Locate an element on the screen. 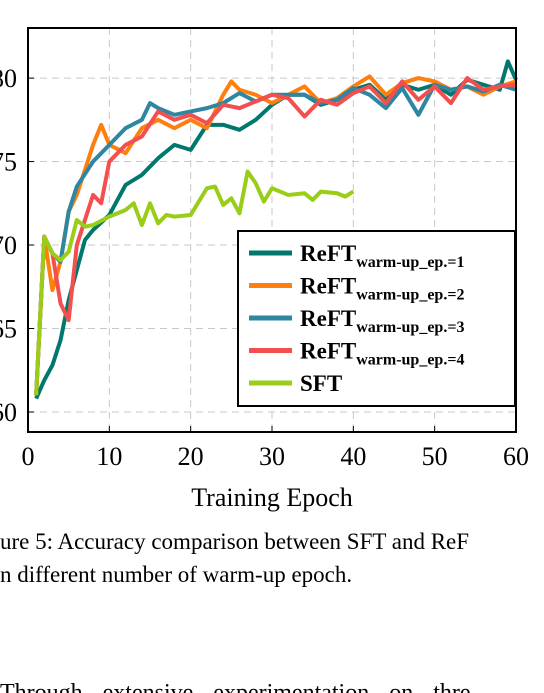  legend-subscript: warm-up_ep.=1 is located at coordinates (410, 262).